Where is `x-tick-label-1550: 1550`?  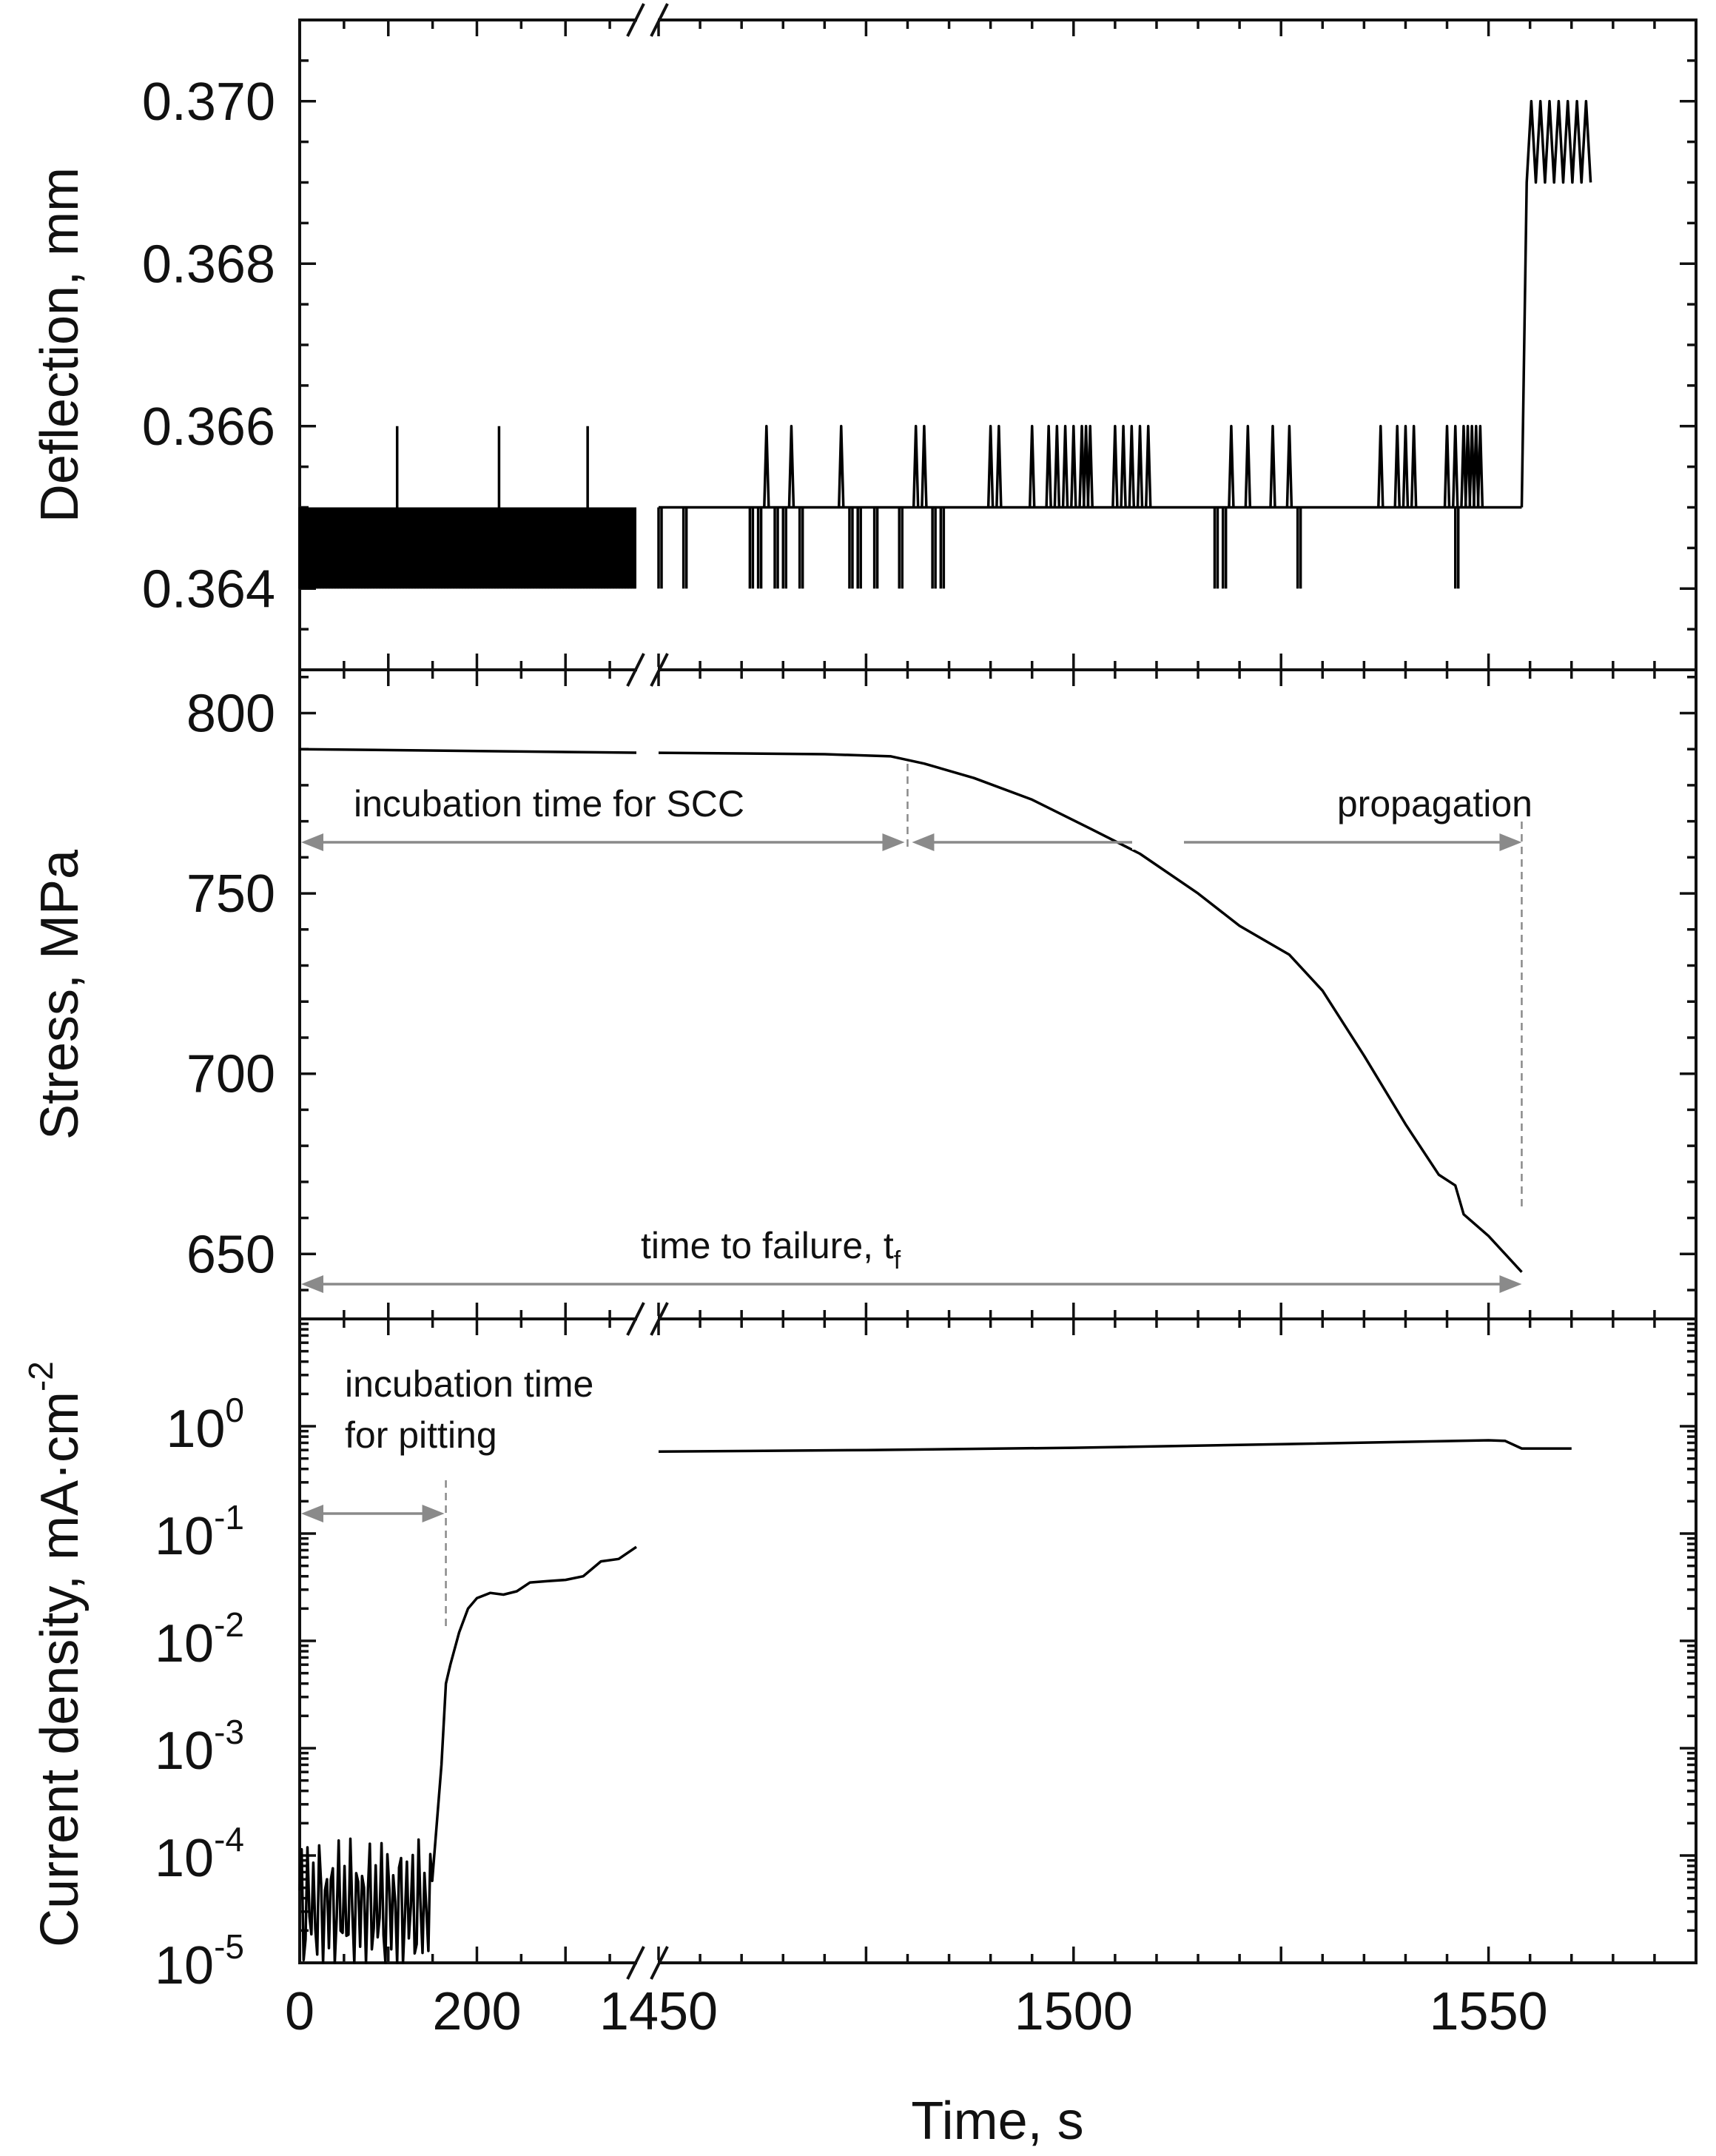 x-tick-label-1550: 1550 is located at coordinates (1489, 2011).